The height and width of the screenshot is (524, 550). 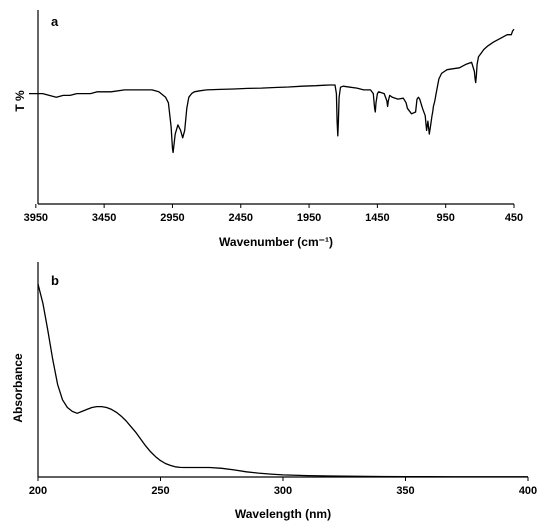 I want to click on panel-b-x-tick-label: 250, so click(x=160, y=491).